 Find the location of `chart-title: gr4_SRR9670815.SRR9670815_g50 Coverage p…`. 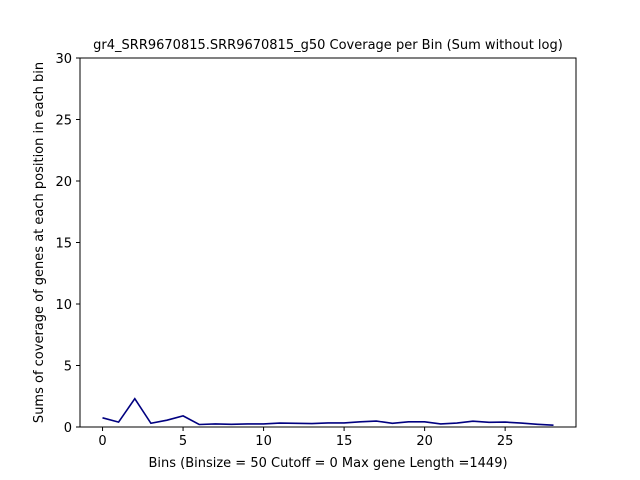

chart-title: gr4_SRR9670815.SRR9670815_g50 Coverage p… is located at coordinates (328, 45).